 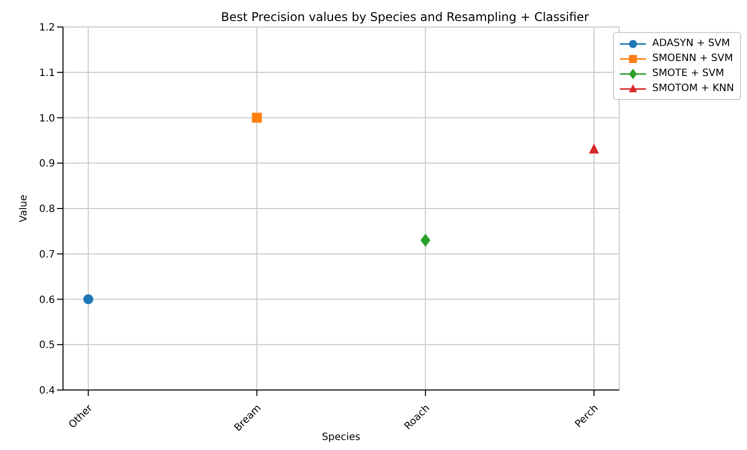 What do you see at coordinates (47, 210) in the screenshot?
I see `y-tick-label: 0.8` at bounding box center [47, 210].